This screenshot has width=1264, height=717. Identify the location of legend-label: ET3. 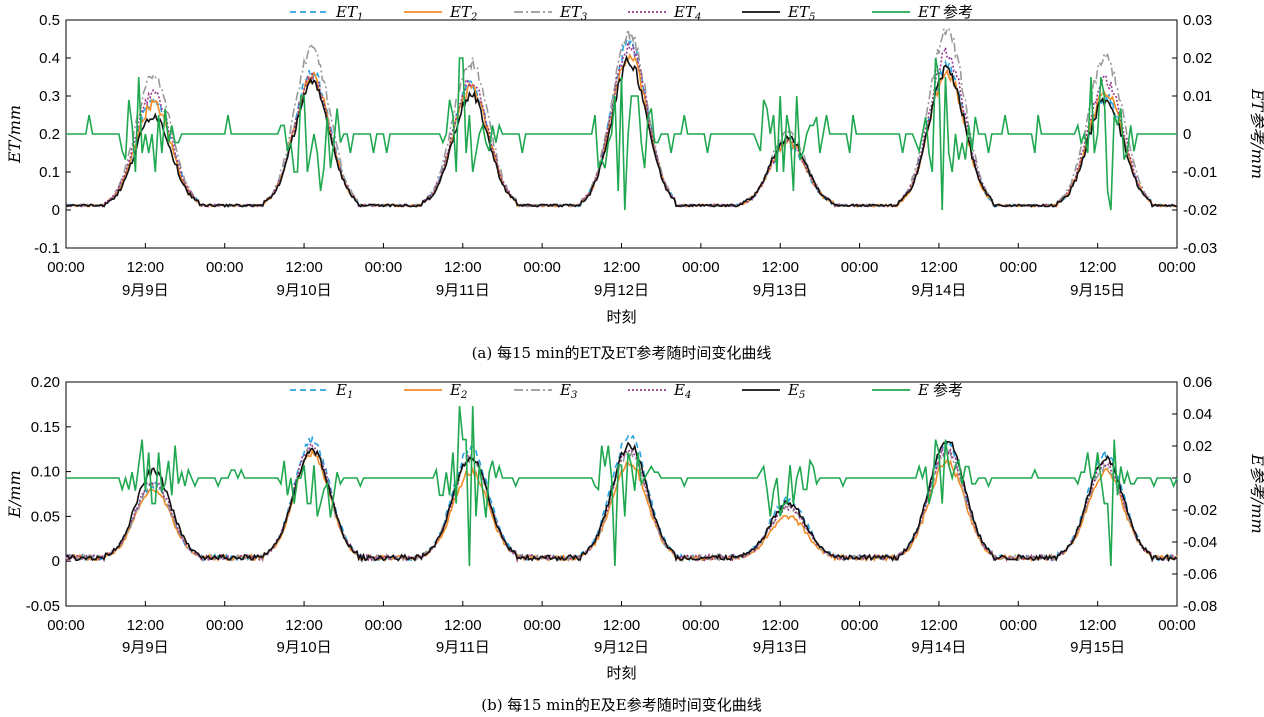
(573, 13).